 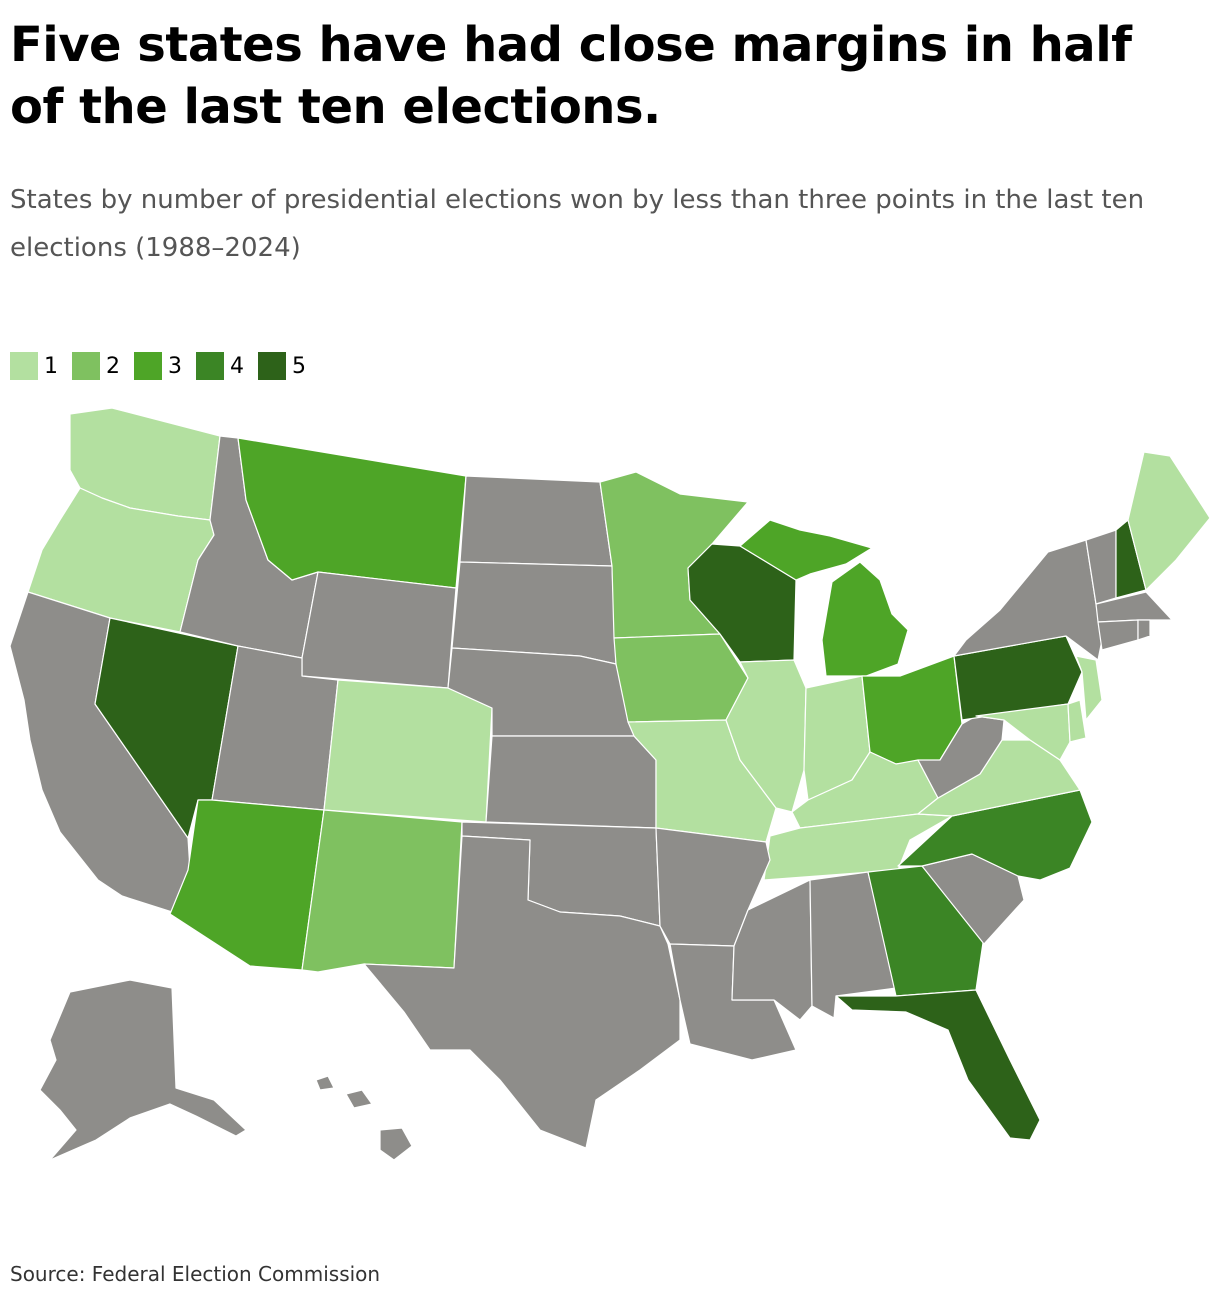 I want to click on state-KS, so click(x=571, y=782).